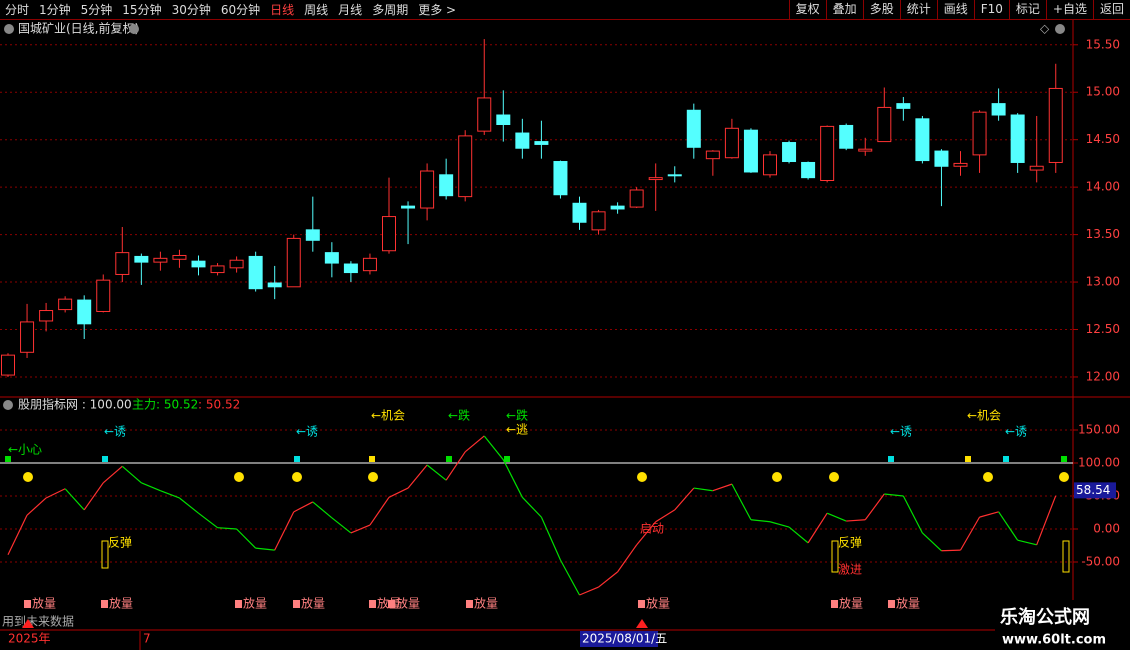 This screenshot has height=650, width=1130. I want to click on indicator-label: : 50.52, so click(219, 405).